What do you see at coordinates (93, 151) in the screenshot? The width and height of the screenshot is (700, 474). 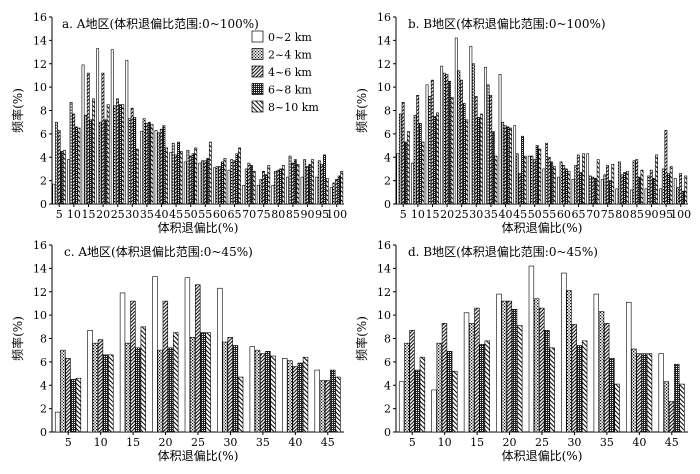 I see `bar-a-s4-c2` at bounding box center [93, 151].